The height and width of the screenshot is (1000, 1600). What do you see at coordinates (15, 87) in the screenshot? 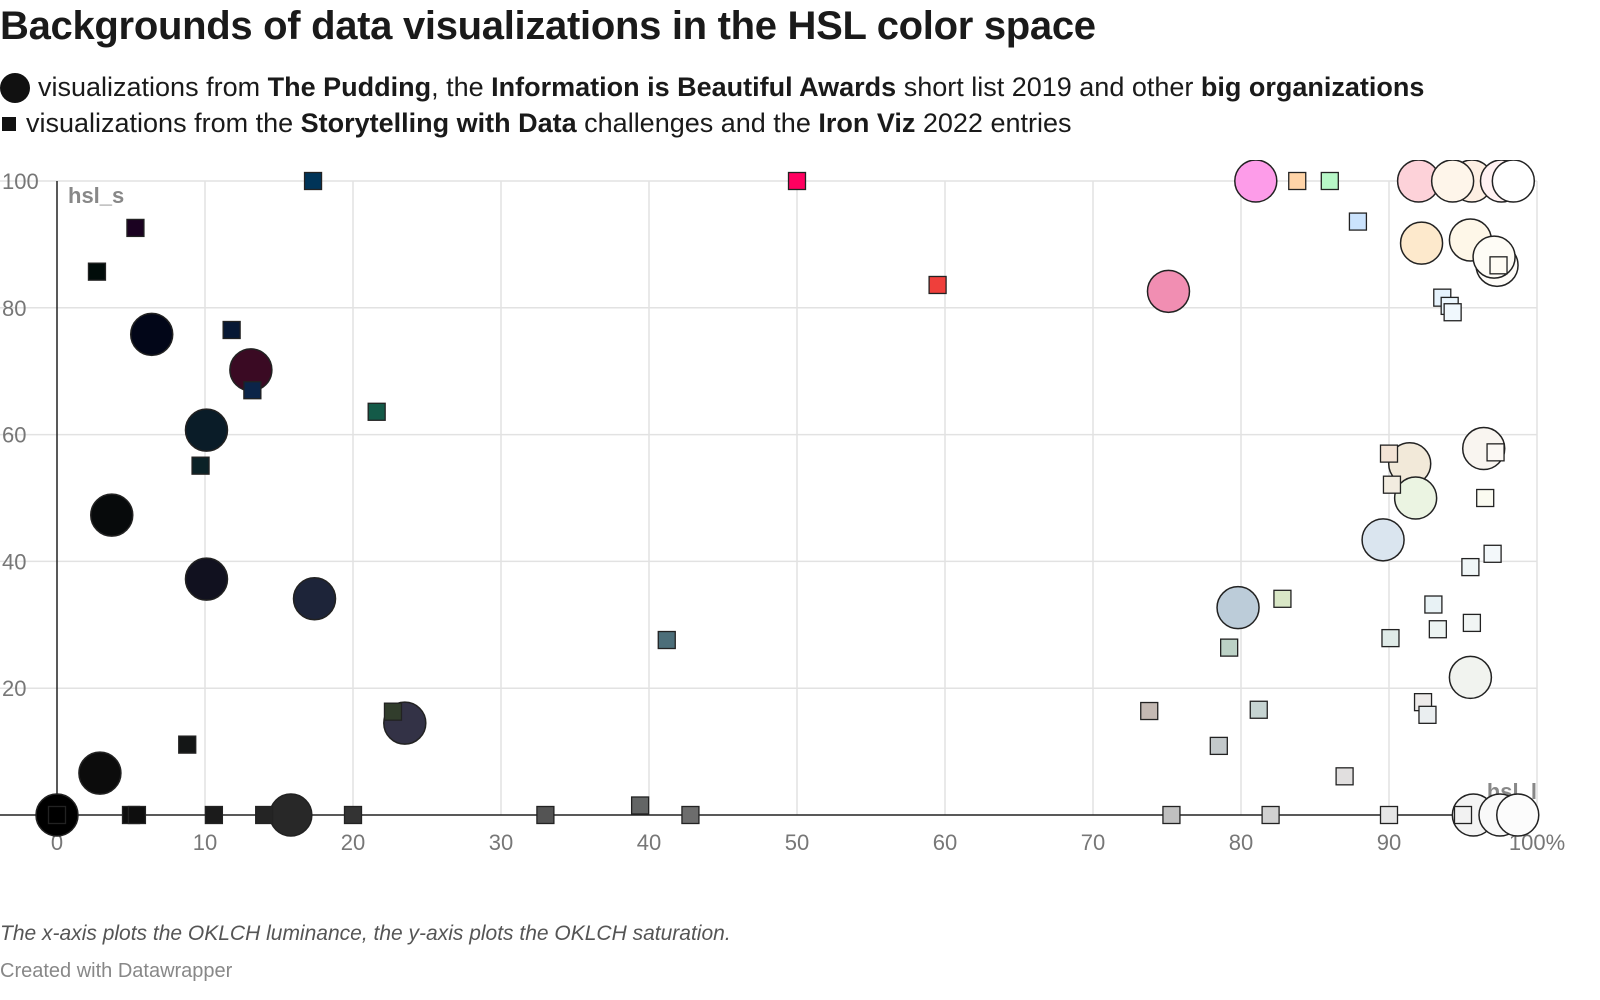
I see `circle-marker-icon` at bounding box center [15, 87].